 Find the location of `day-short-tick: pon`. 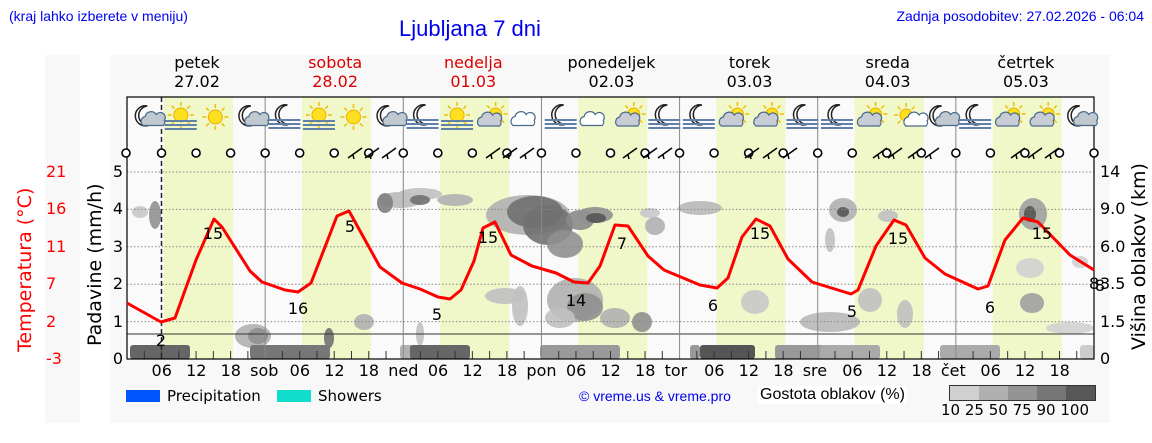

day-short-tick: pon is located at coordinates (541, 370).